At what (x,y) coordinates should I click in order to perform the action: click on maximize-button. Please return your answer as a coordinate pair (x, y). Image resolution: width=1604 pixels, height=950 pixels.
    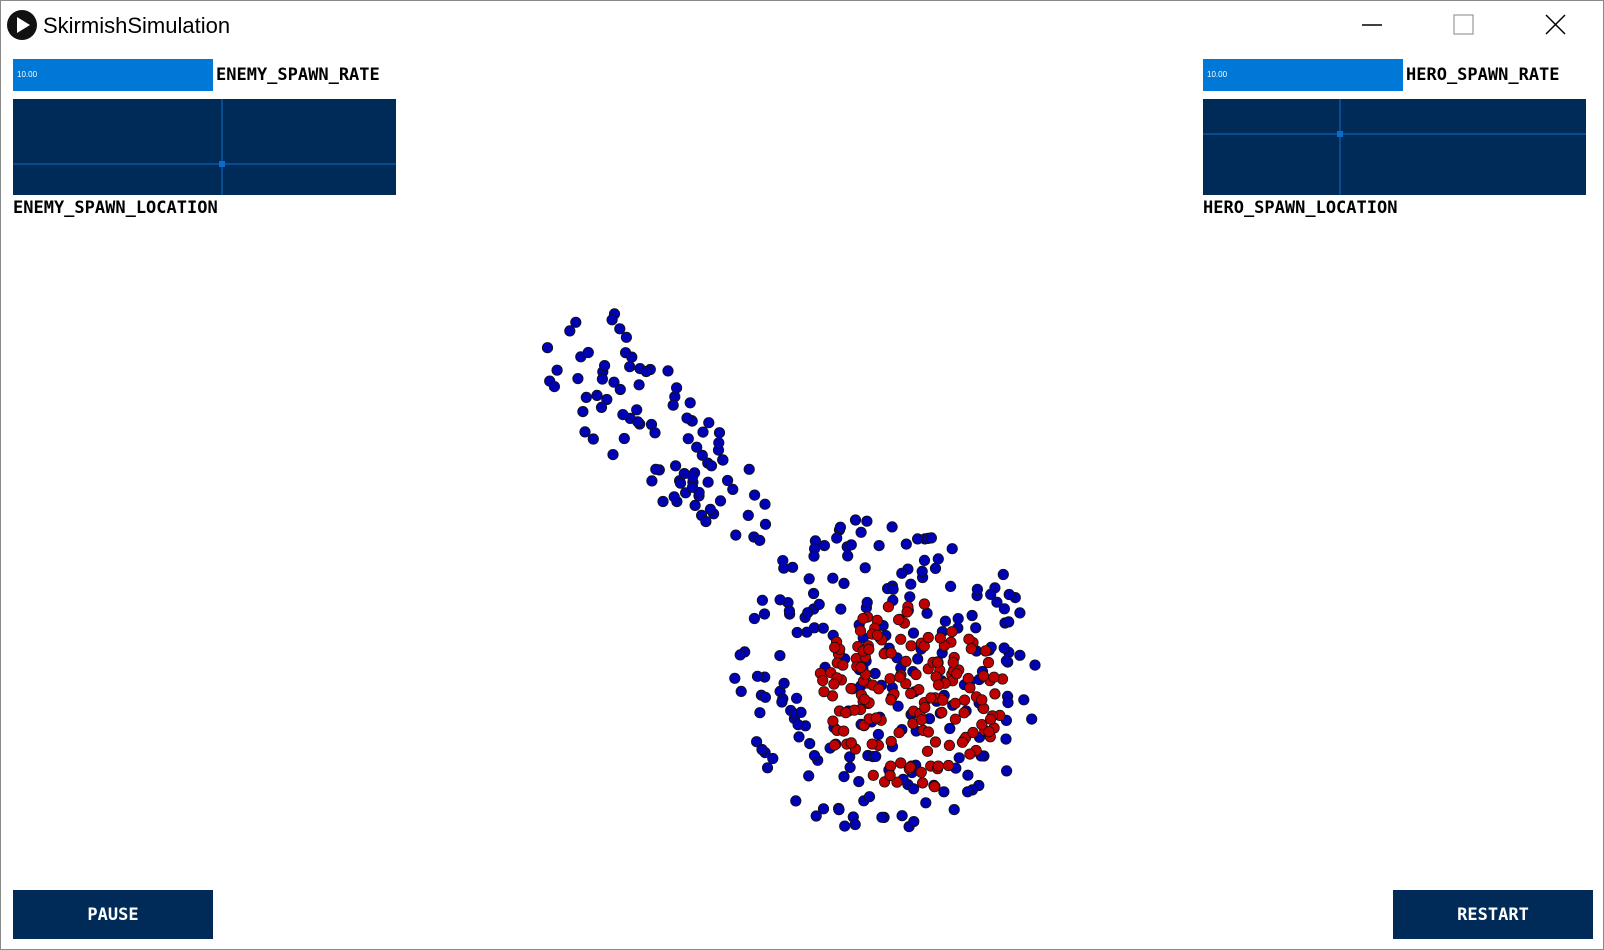
    Looking at the image, I should click on (1463, 24).